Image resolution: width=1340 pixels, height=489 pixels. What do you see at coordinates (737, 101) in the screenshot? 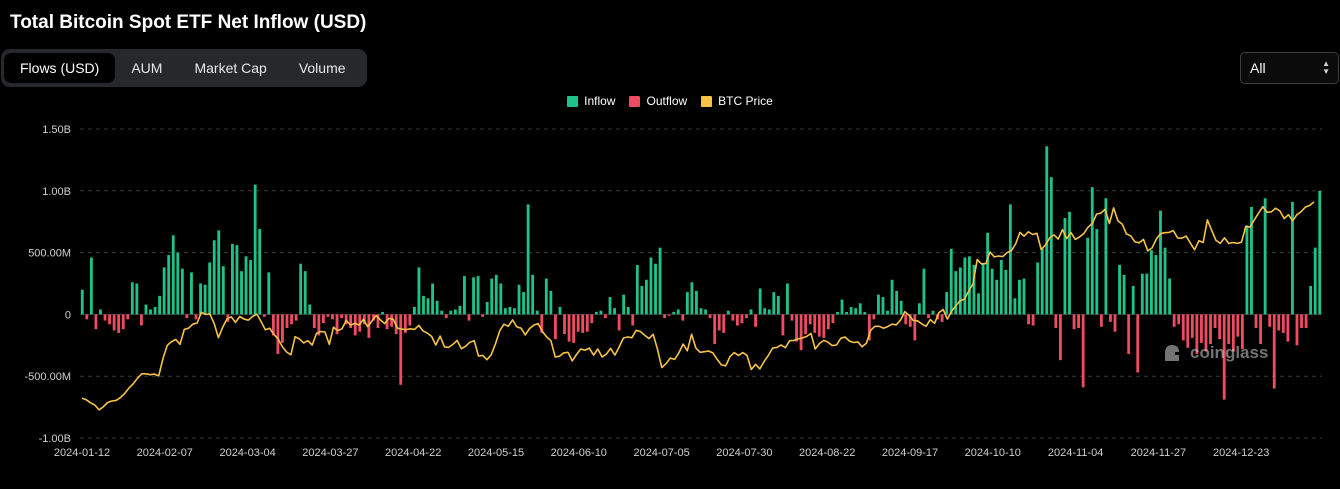
I see `legend-item-btc-price: BTC Price` at bounding box center [737, 101].